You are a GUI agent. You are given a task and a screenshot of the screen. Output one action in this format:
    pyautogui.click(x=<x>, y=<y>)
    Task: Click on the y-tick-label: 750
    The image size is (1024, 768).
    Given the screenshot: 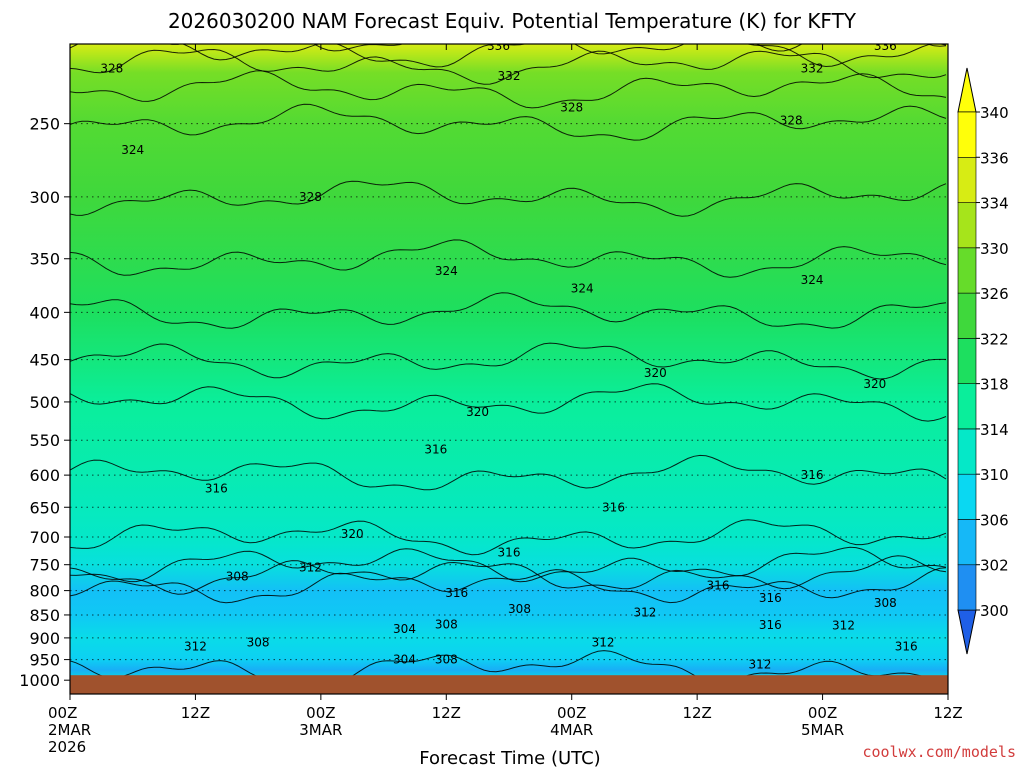 What is the action you would take?
    pyautogui.click(x=44, y=565)
    